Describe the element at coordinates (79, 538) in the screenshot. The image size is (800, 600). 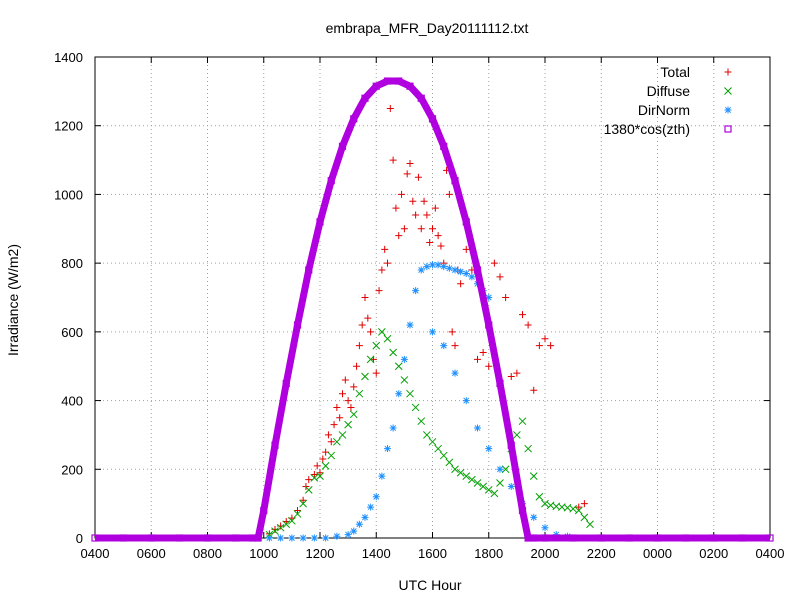
I see `y-tick-label: 0` at that location.